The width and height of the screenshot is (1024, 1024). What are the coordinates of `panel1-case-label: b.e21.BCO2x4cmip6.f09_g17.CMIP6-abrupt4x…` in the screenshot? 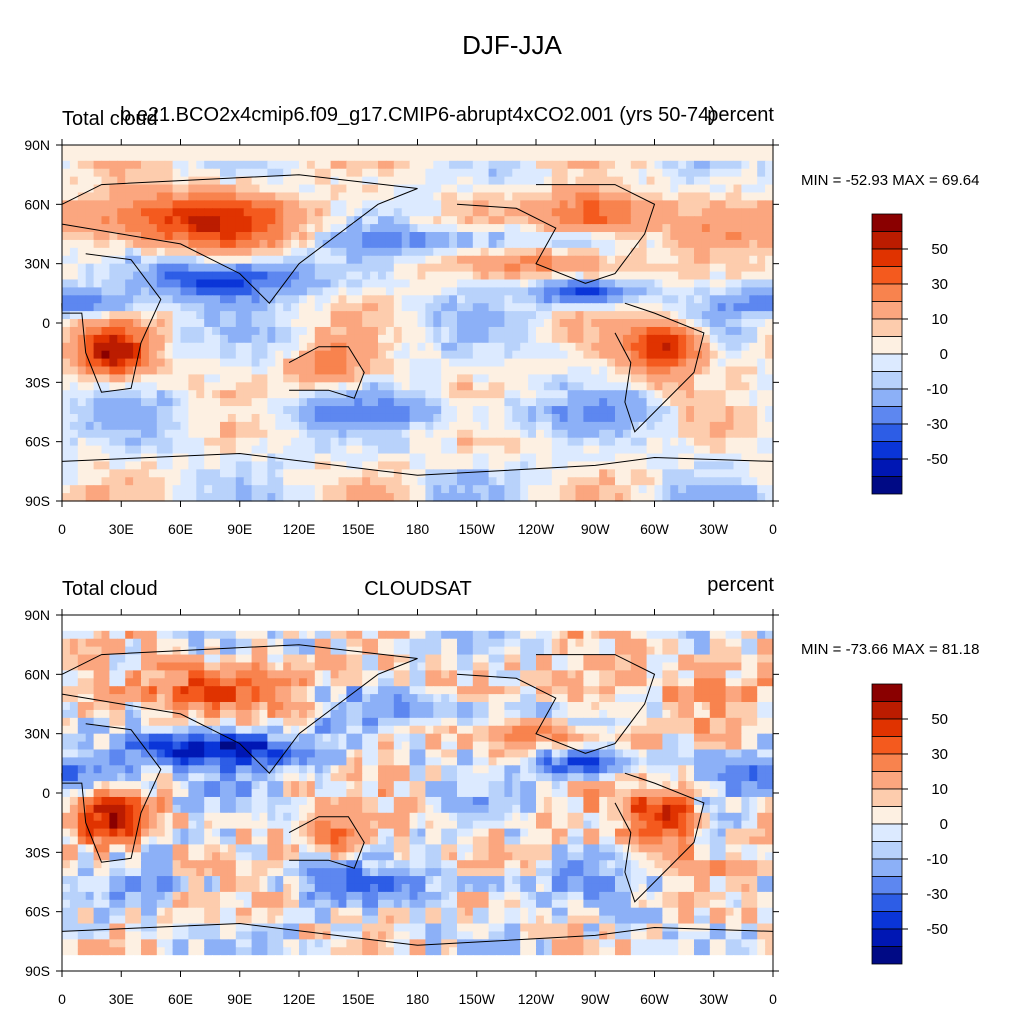 It's located at (418, 115).